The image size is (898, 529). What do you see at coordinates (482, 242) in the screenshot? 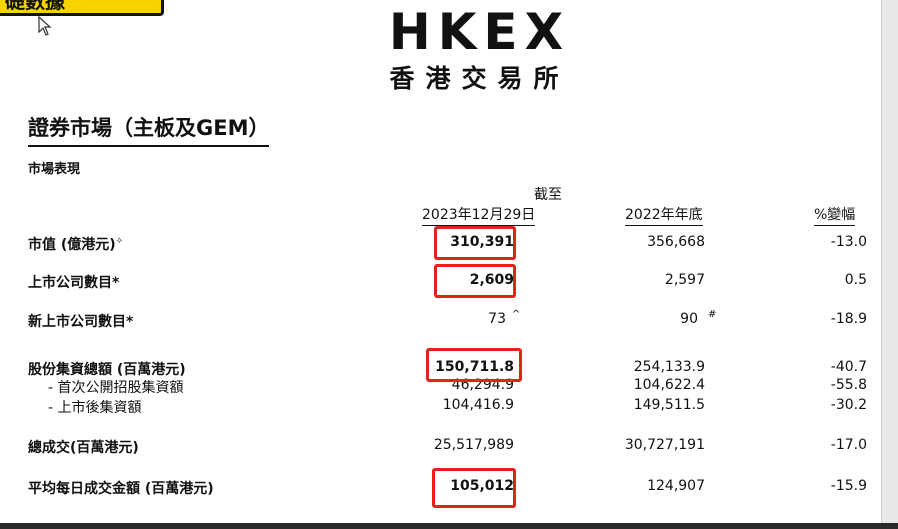
I see `market-cap-2023: 310,391` at bounding box center [482, 242].